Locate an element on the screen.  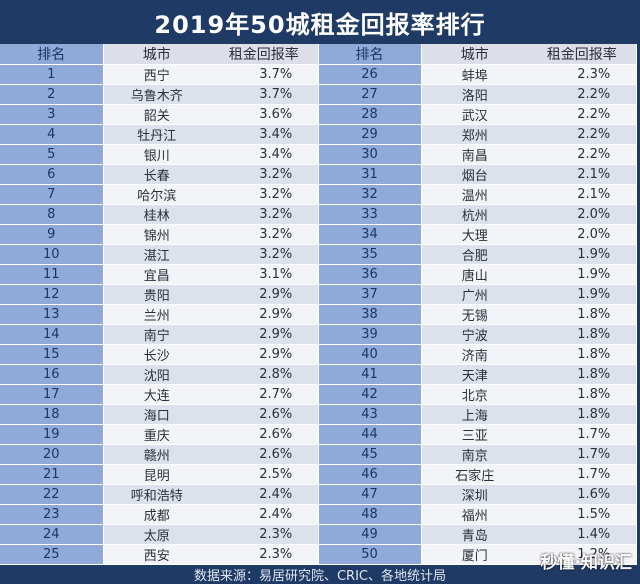
table-row: 4 牡丹江 3.4% 29 郑州 2.2% is located at coordinates (318, 134).